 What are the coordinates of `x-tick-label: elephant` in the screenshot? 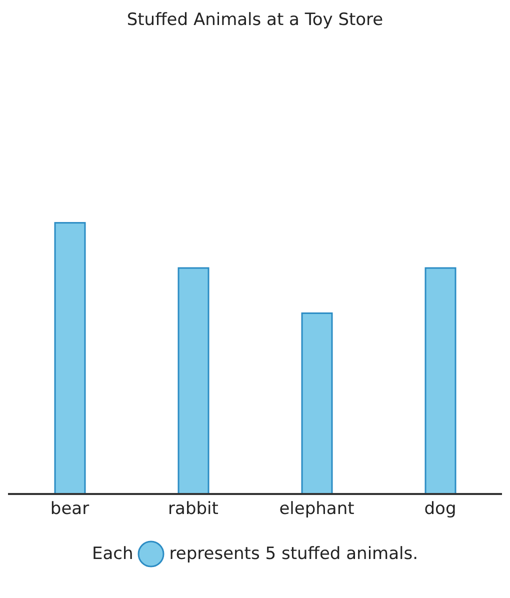 It's located at (317, 509).